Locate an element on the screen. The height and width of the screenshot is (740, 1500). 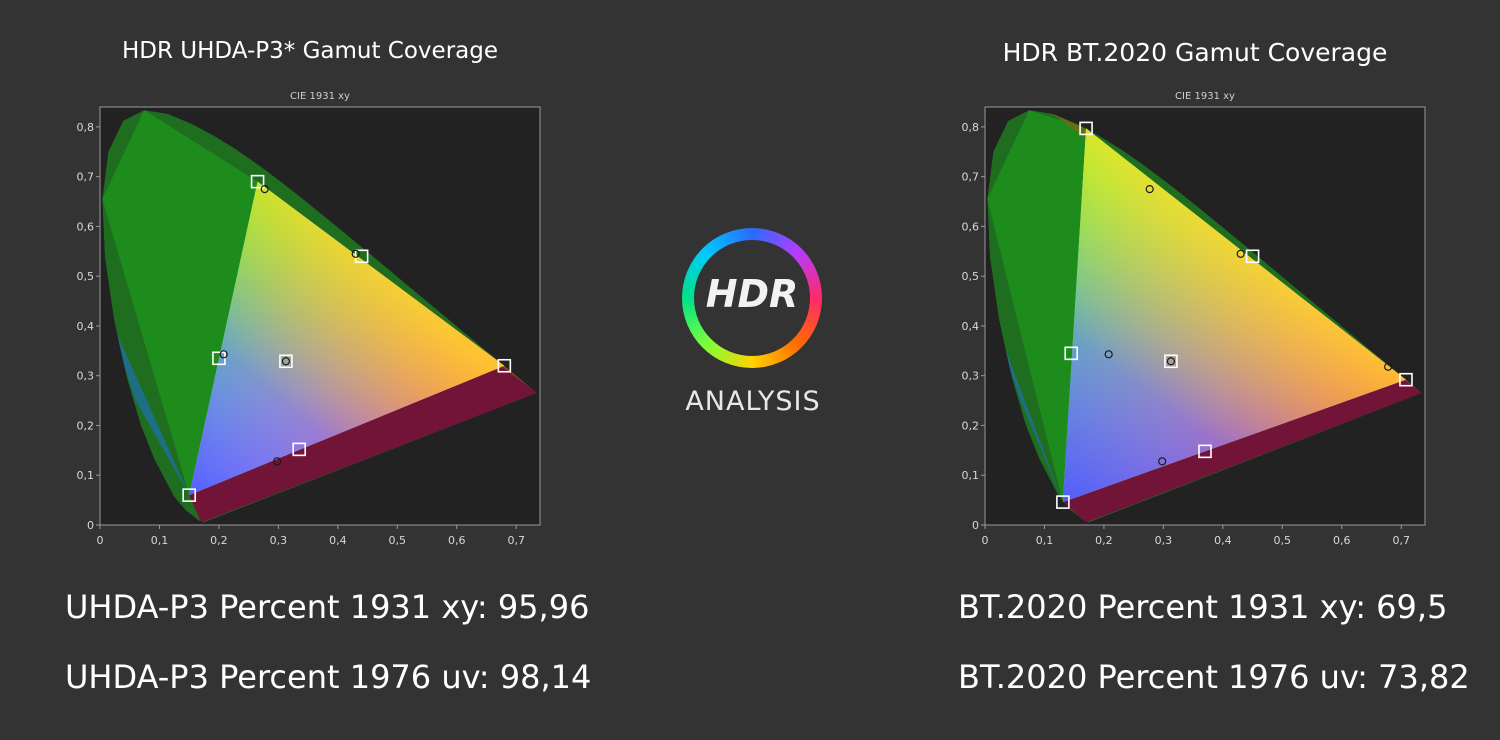
logo-word: HDR is located at coordinates (752, 294).